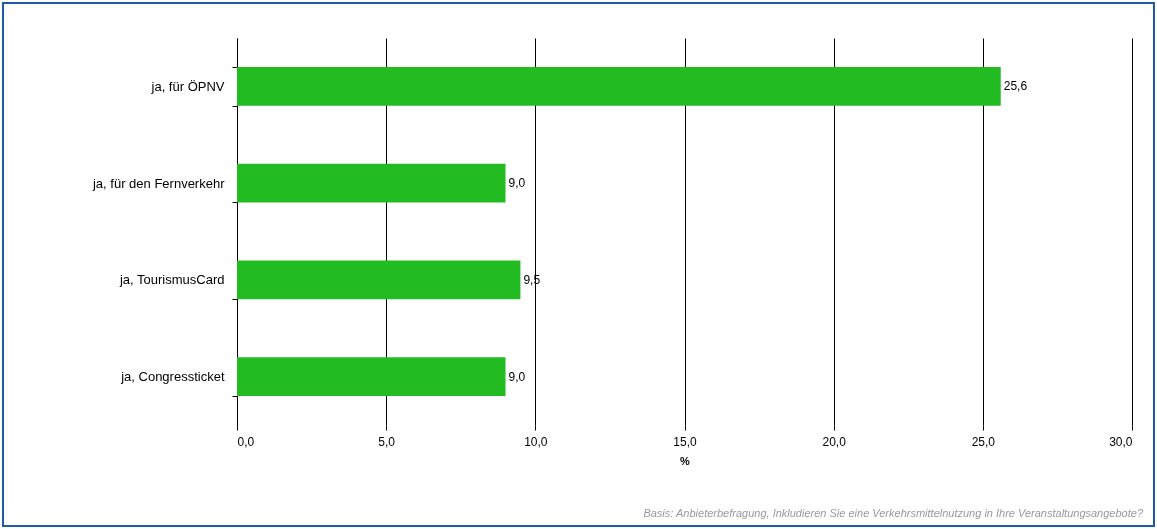  Describe the element at coordinates (983, 441) in the screenshot. I see `x-tick-label: 25,0` at that location.